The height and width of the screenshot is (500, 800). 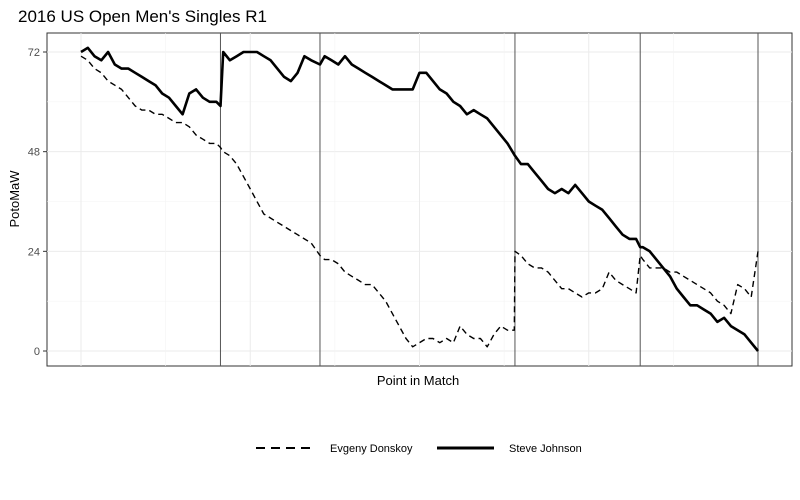 What do you see at coordinates (142, 16) in the screenshot?
I see `chart-title: 2016 US Open Men's Singles R1` at bounding box center [142, 16].